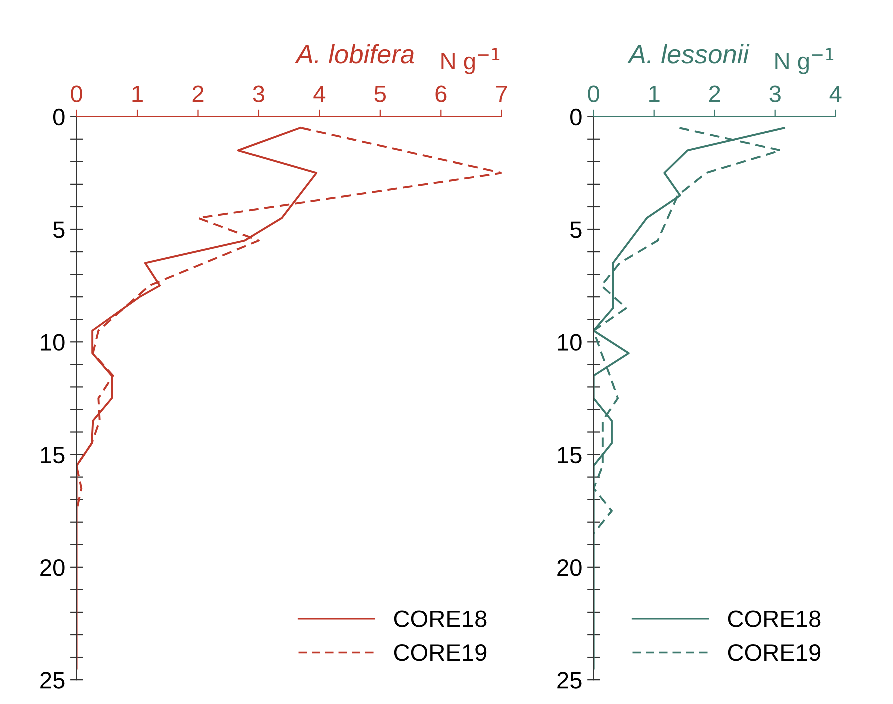  Describe the element at coordinates (354, 54) in the screenshot. I see `chart-title: A. lobifera` at that location.